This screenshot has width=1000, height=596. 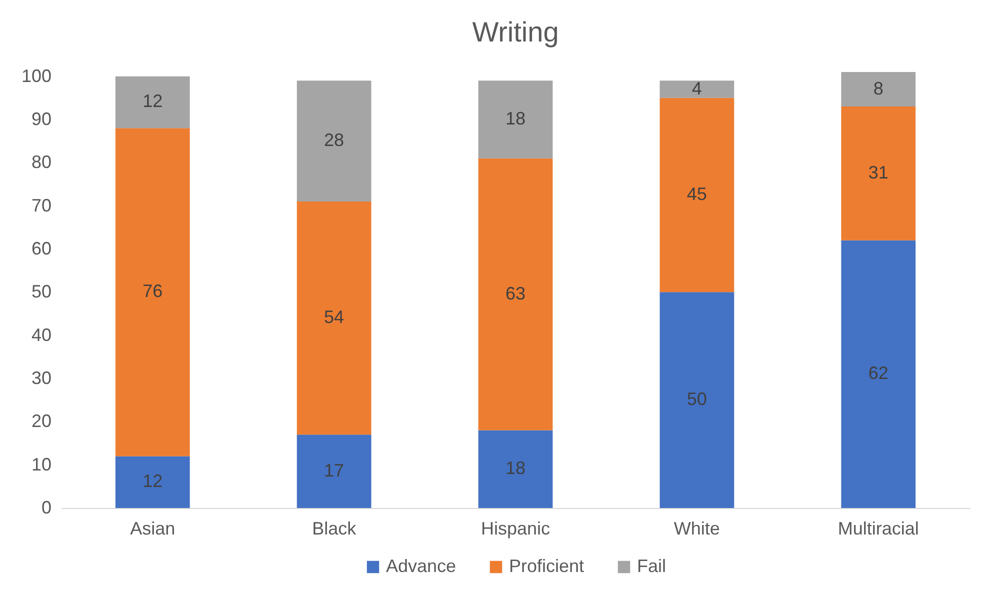 What do you see at coordinates (41, 248) in the screenshot?
I see `y-tick-label: 60` at bounding box center [41, 248].